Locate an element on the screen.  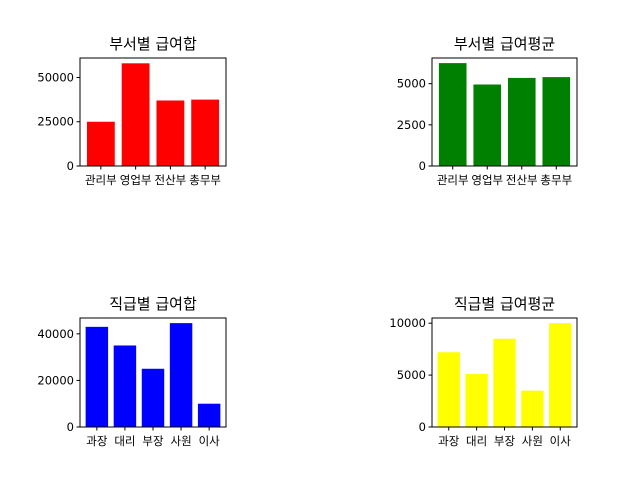
y-tick-label: 25000 is located at coordinates (55, 122).